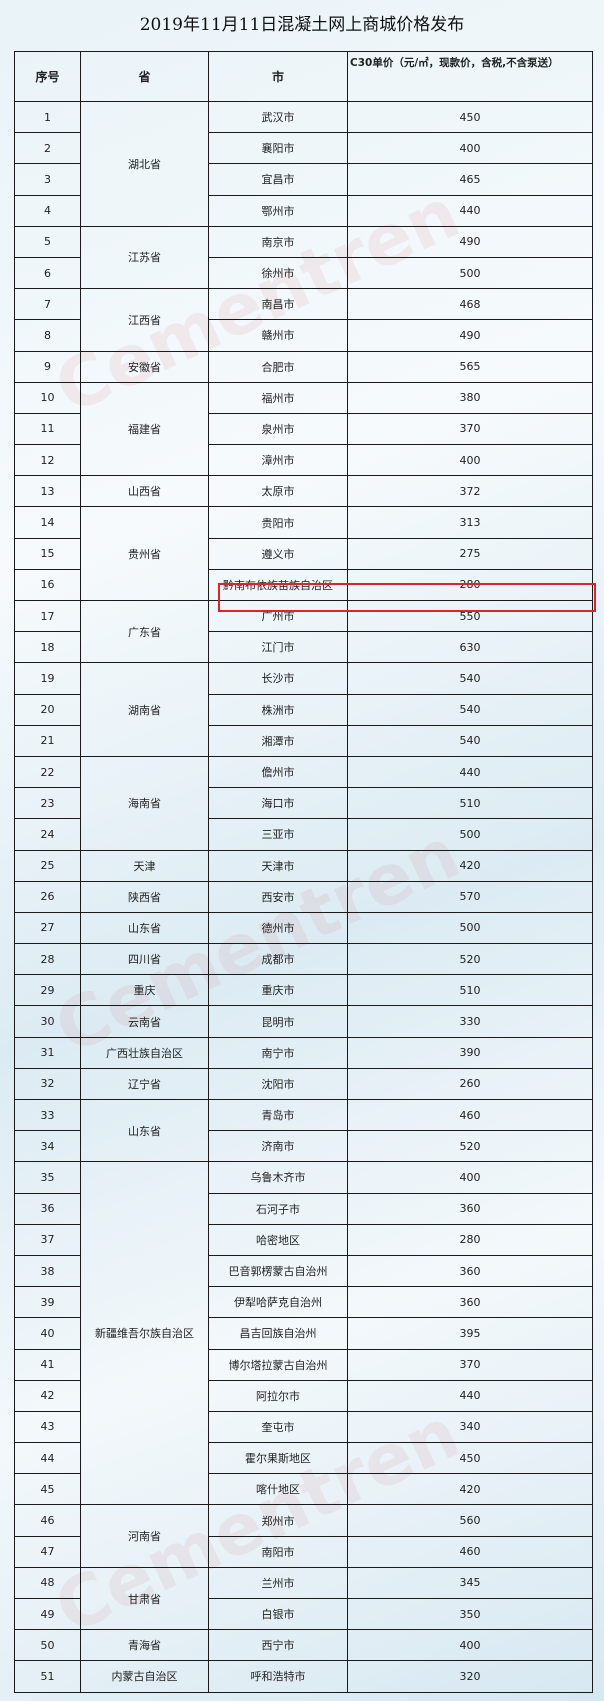 This screenshot has height=1701, width=604. I want to click on province-cell: 云南省, so click(144, 1021).